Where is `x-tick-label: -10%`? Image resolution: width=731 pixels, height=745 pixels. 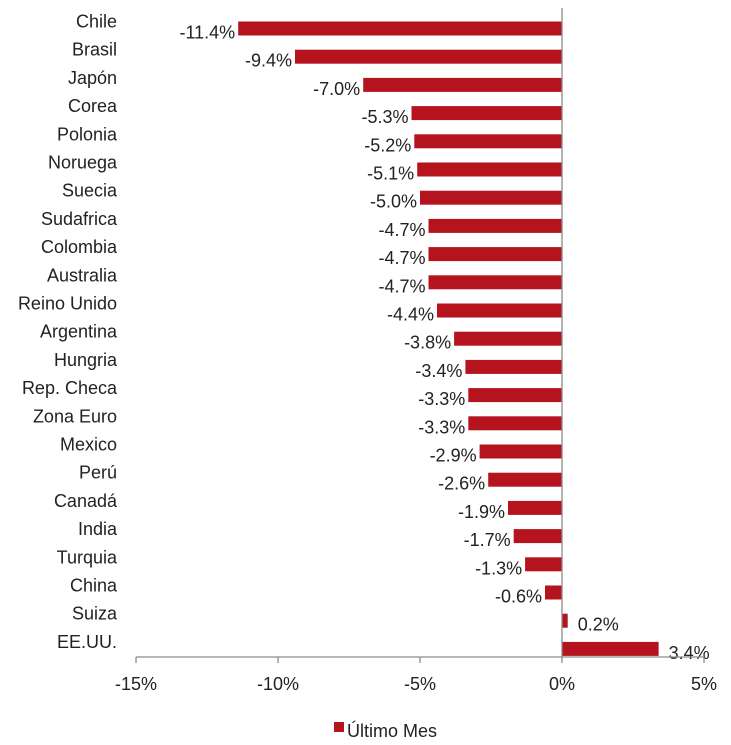
x-tick-label: -10% is located at coordinates (278, 684).